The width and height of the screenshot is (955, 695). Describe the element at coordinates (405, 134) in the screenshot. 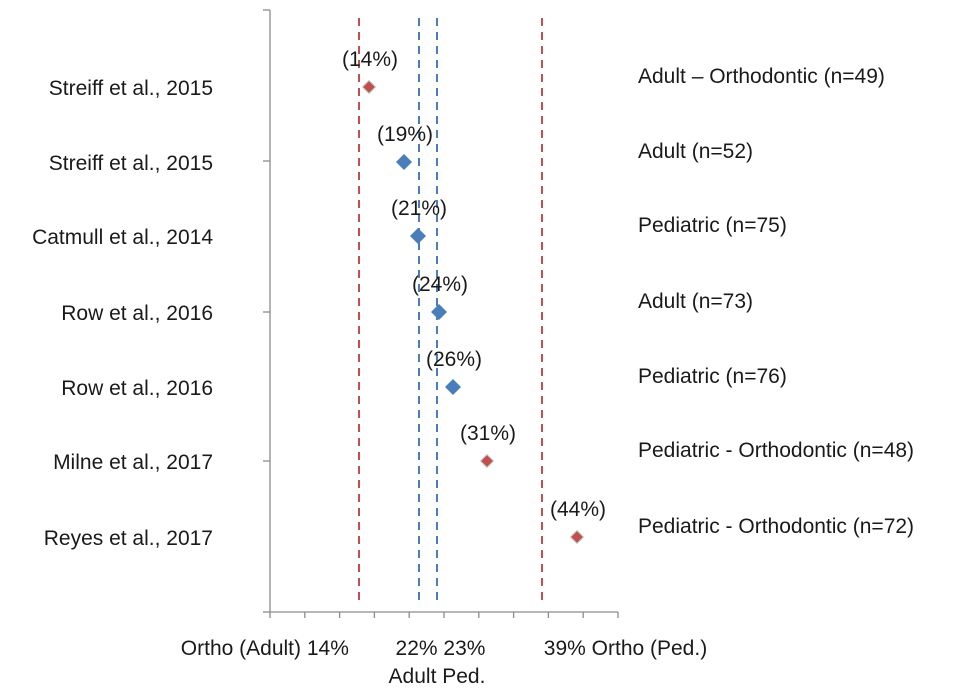

I see `data-point-label: (19%)` at that location.